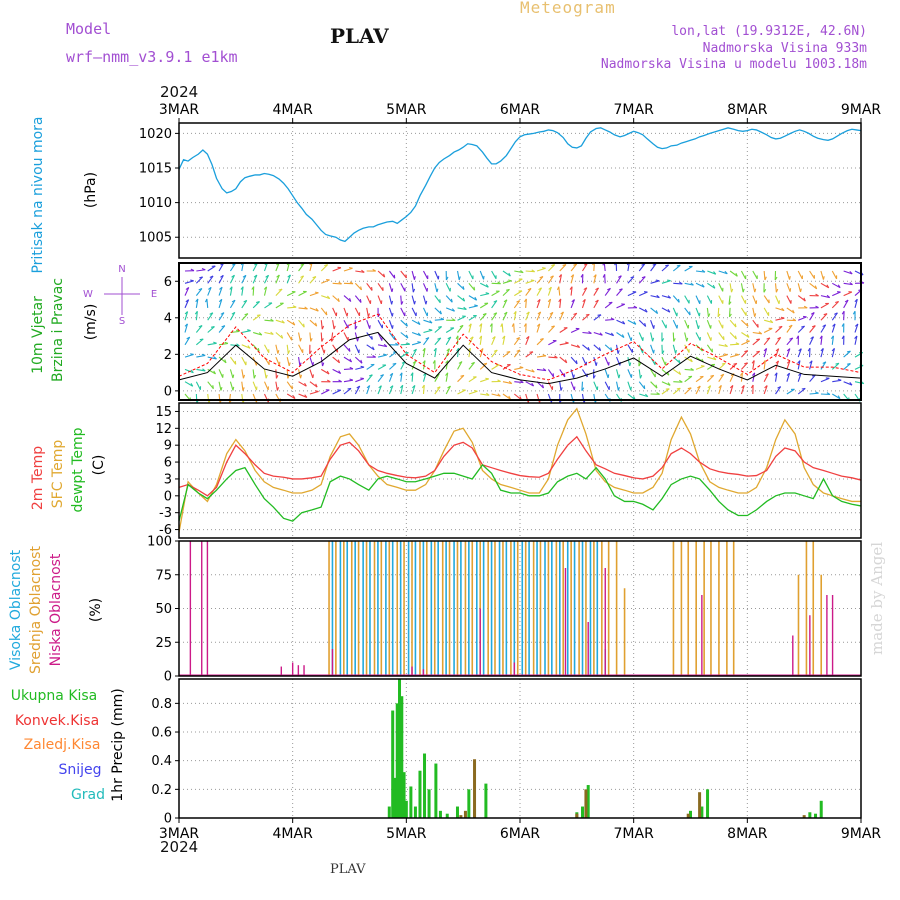 The width and height of the screenshot is (900, 900). Describe the element at coordinates (700, 805) in the screenshot. I see `precip-conv-bar` at that location.